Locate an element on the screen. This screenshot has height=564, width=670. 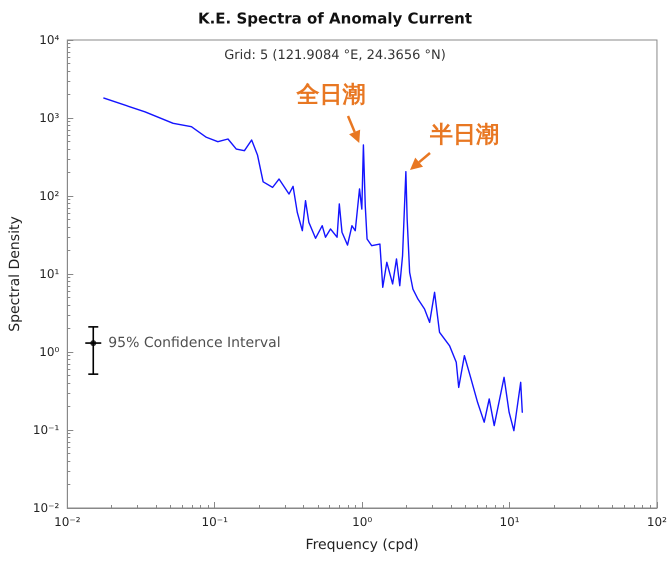
y-tick-label: 10⁰ is located at coordinates (49, 352).